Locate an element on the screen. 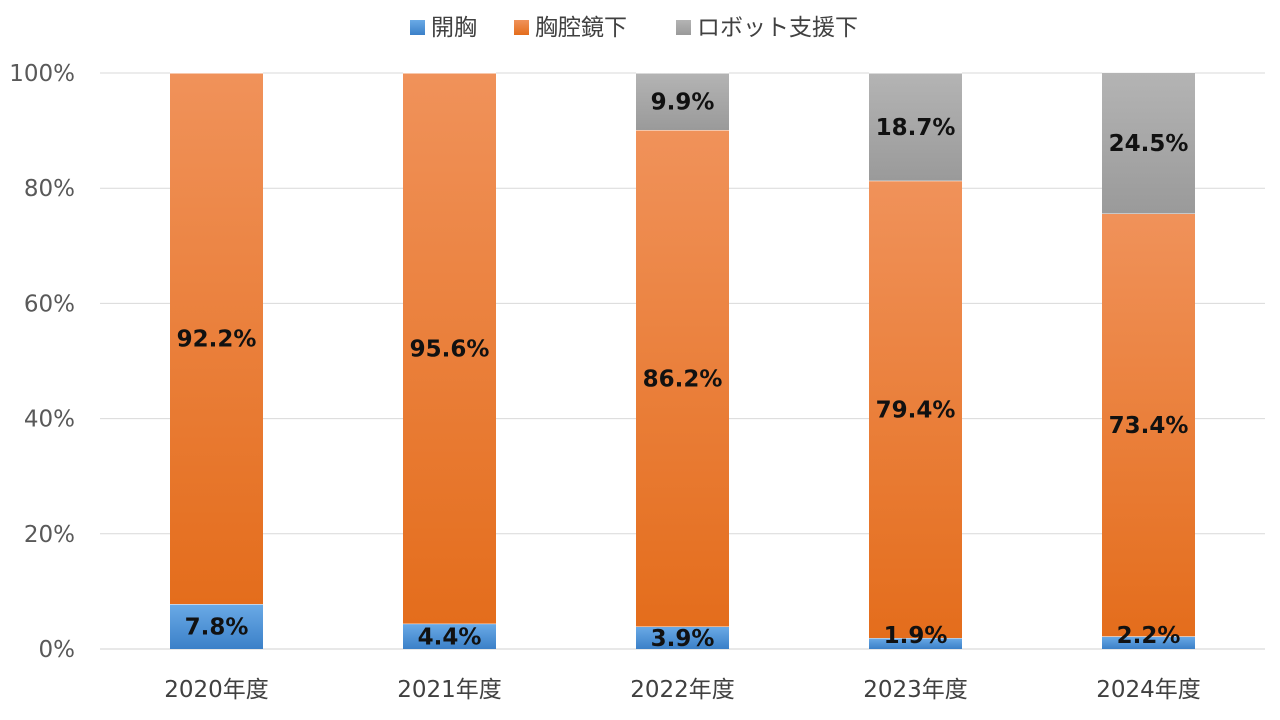 This screenshot has height=720, width=1280. x-axis: 2020年度 2021年度 2022年度 2023年度 2024年度 is located at coordinates (682, 690).